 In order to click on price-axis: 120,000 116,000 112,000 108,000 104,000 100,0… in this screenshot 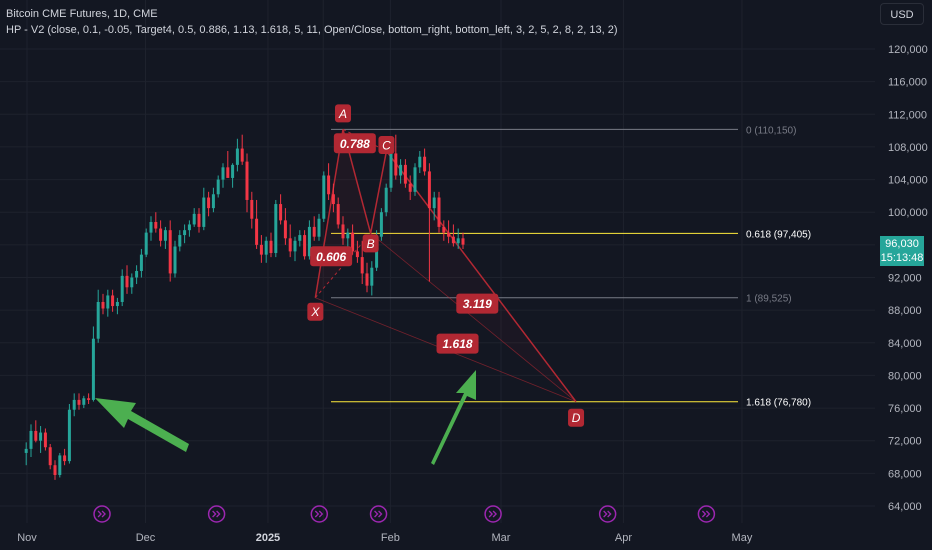, I will do `click(908, 278)`.